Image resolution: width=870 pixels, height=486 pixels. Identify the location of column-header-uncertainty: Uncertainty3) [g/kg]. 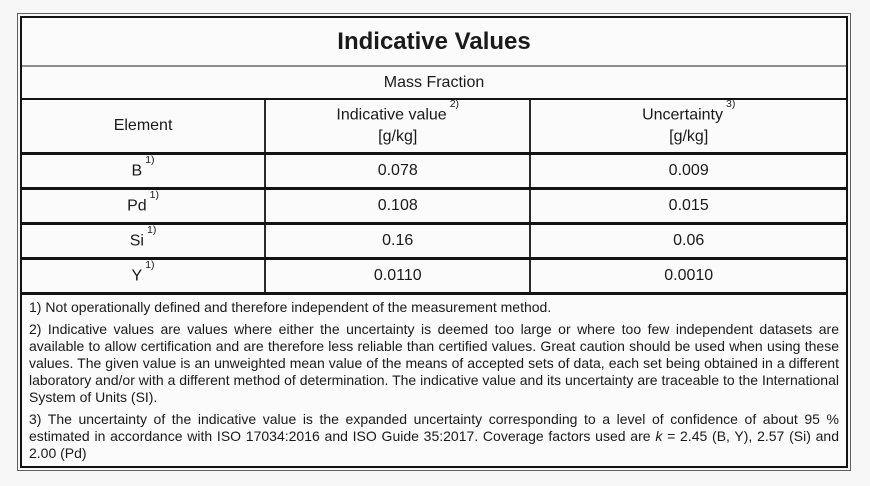
(687, 126).